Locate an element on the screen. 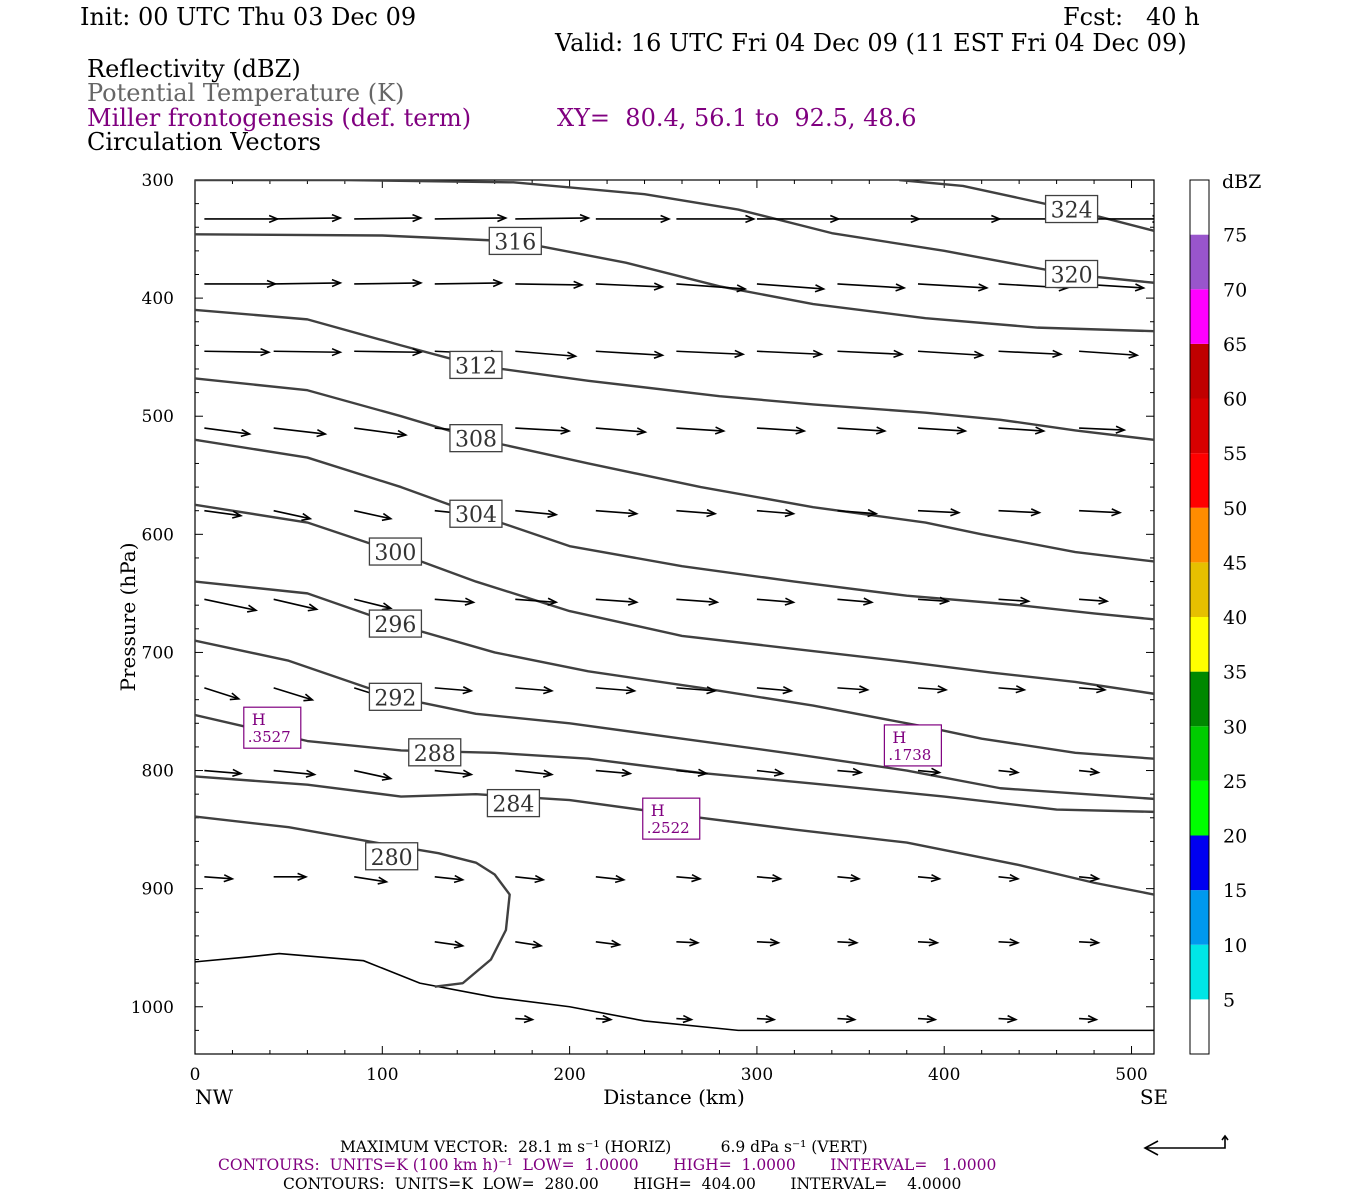 Image resolution: width=1350 pixels, height=1200 pixels. theta-label-text: 320 is located at coordinates (1072, 275).